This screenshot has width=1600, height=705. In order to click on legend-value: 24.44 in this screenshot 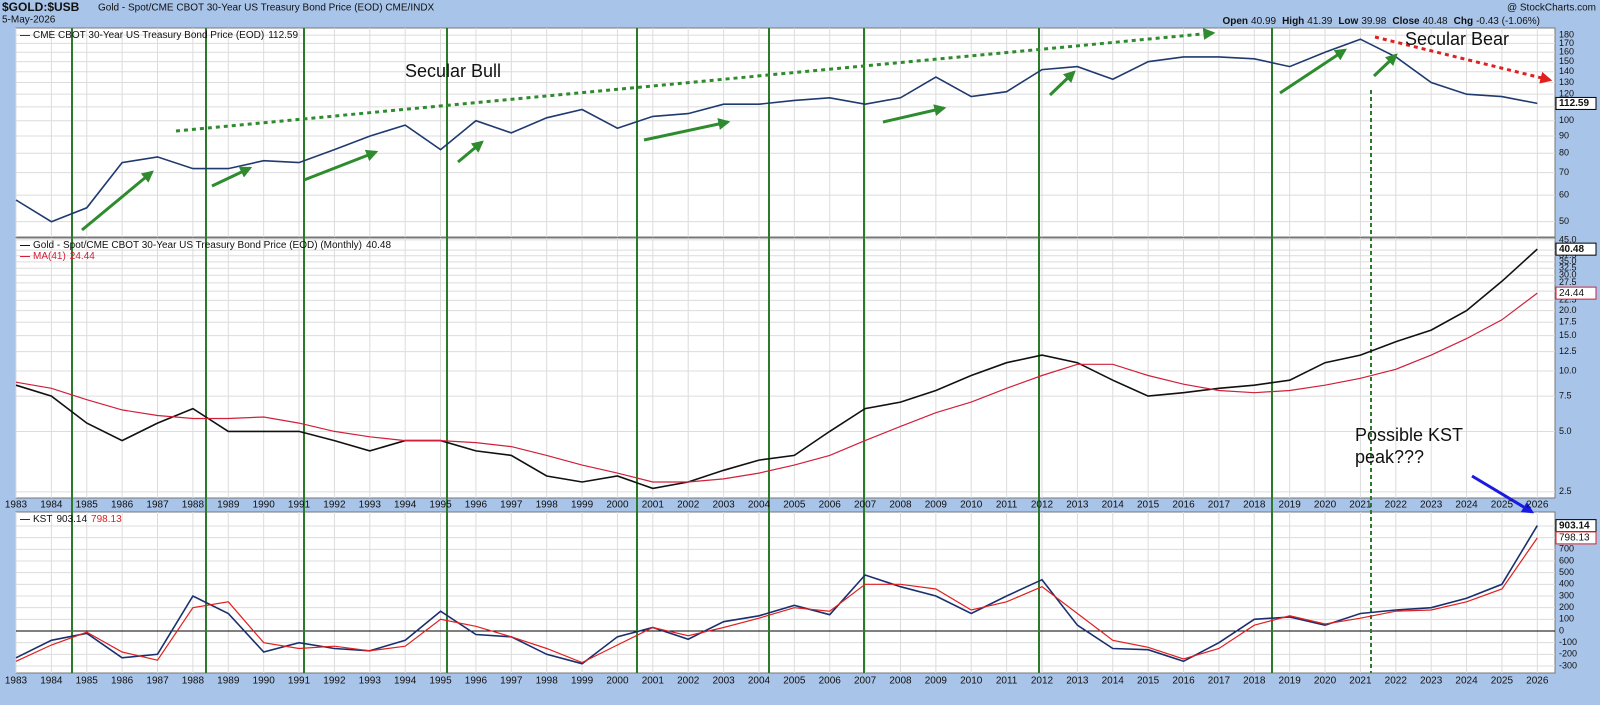, I will do `click(82, 256)`.